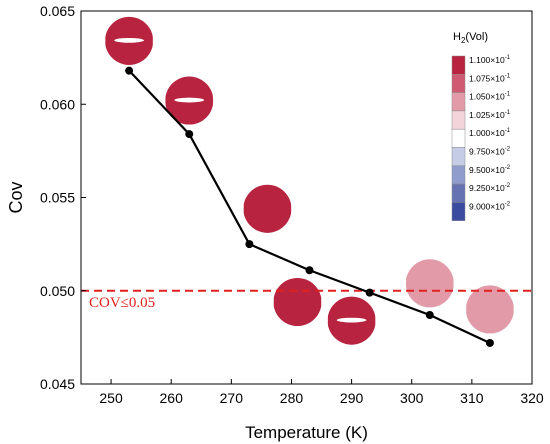  Describe the element at coordinates (232, 398) in the screenshot. I see `x-tick-label: 270` at that location.